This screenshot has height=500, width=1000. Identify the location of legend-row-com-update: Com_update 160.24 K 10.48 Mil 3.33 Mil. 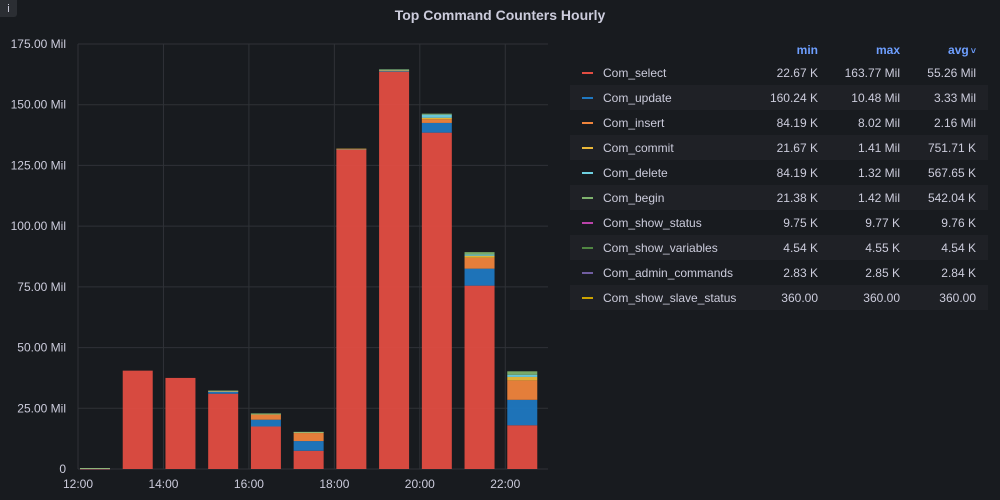
(779, 97).